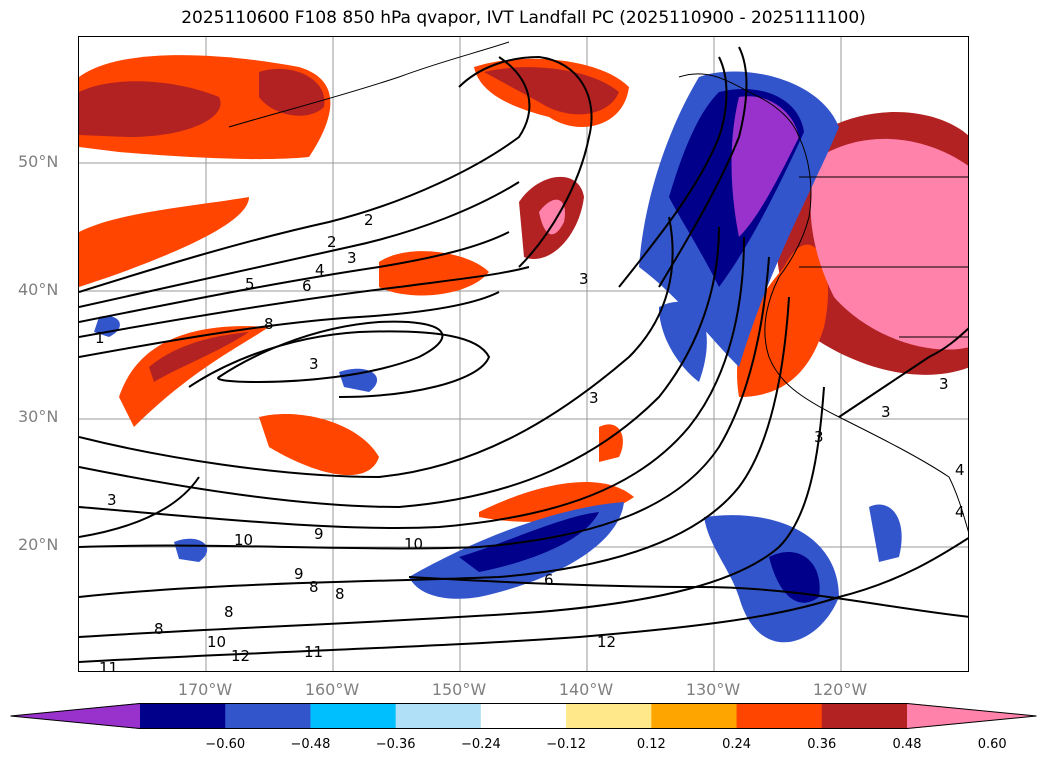  I want to click on colorbar-tick-label: 0.48, so click(907, 744).